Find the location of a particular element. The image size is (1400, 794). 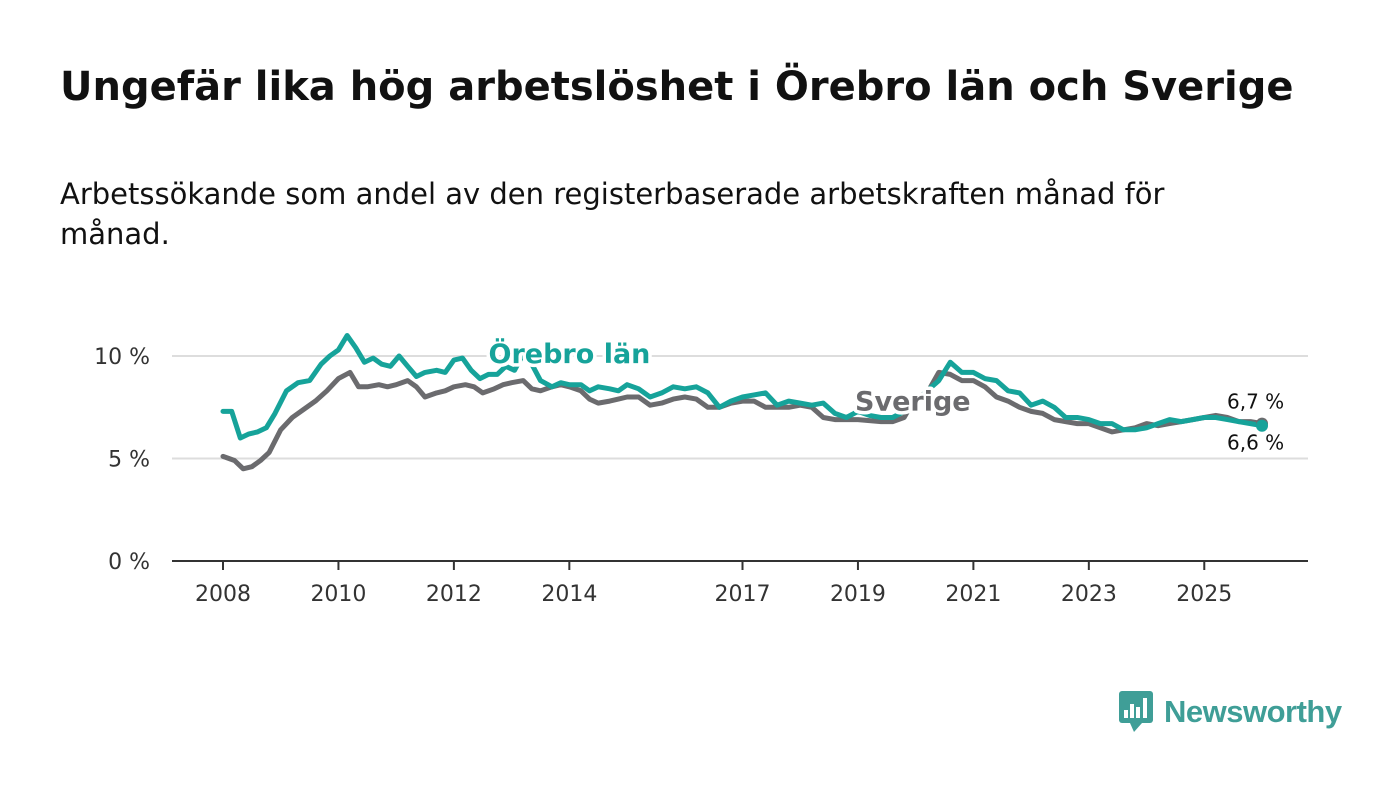

x-tick-label: 2010 is located at coordinates (338, 594).